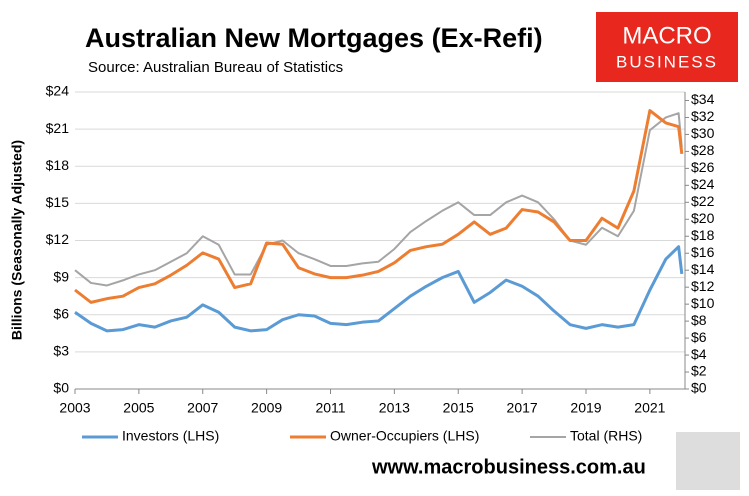 Image resolution: width=749 pixels, height=496 pixels. Describe the element at coordinates (703, 167) in the screenshot. I see `y2-tick-label: $26` at that location.